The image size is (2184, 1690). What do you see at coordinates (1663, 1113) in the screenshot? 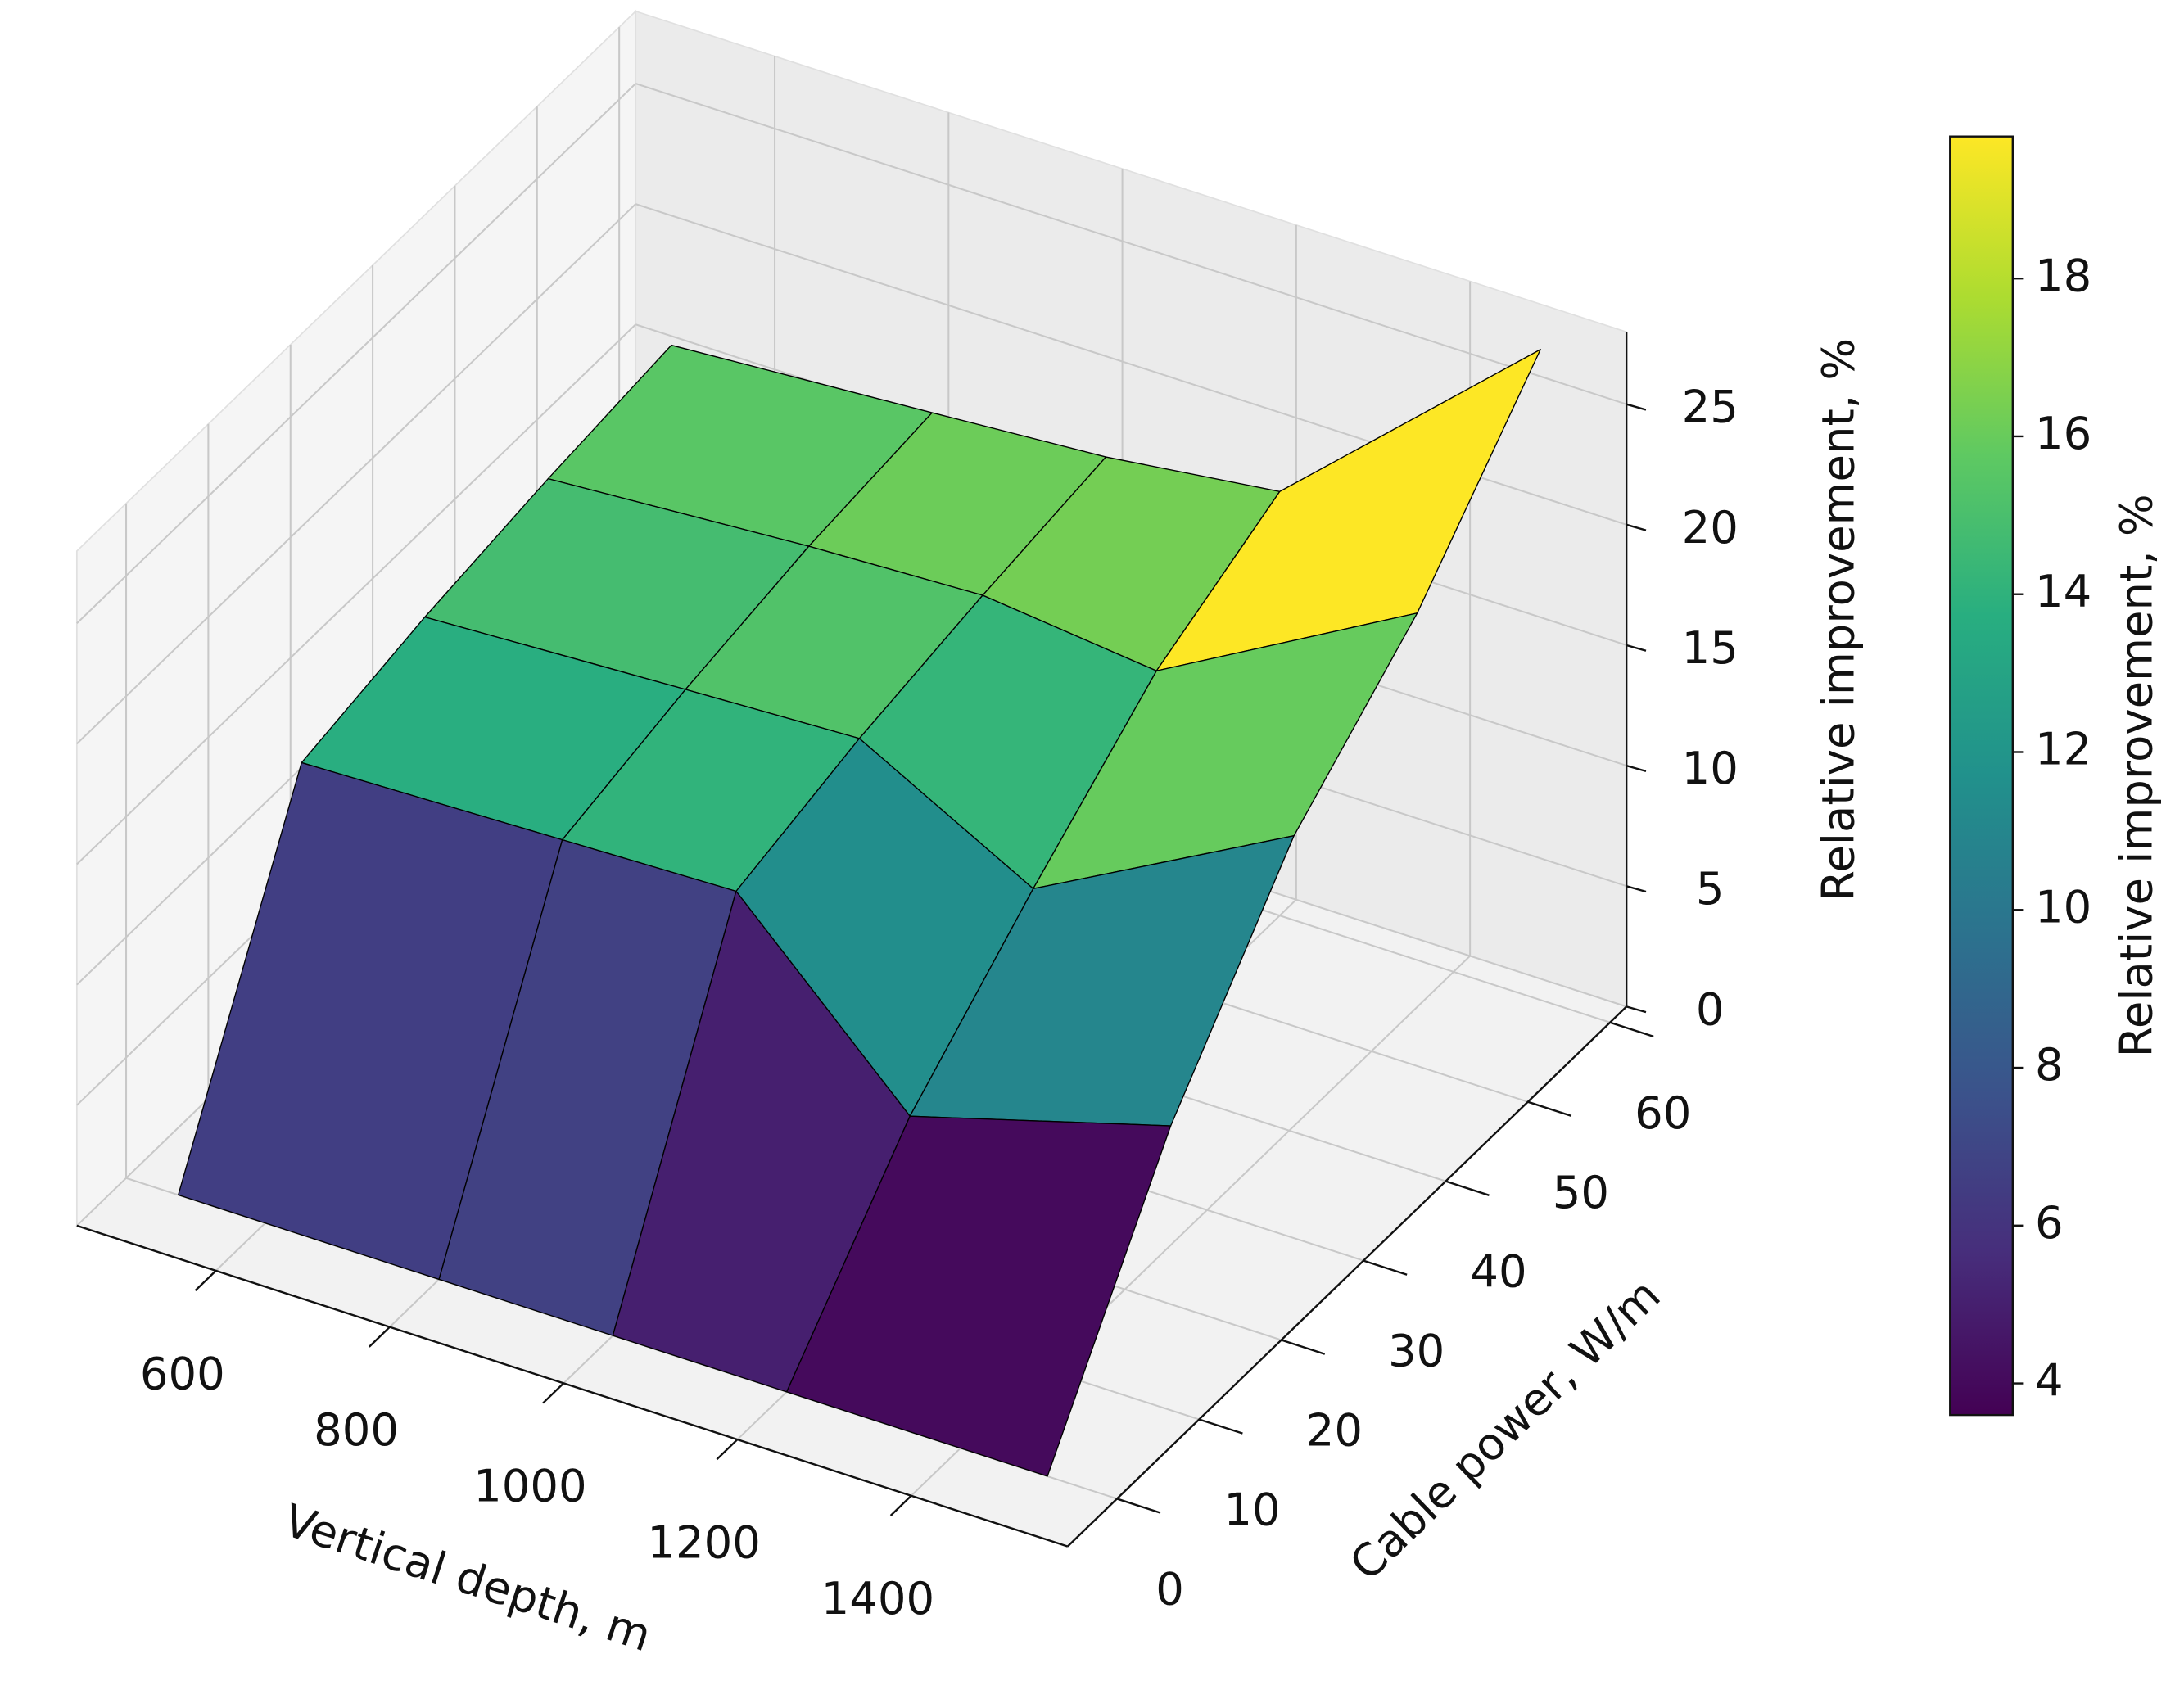
I see `y-tick-label: 60` at bounding box center [1663, 1113].